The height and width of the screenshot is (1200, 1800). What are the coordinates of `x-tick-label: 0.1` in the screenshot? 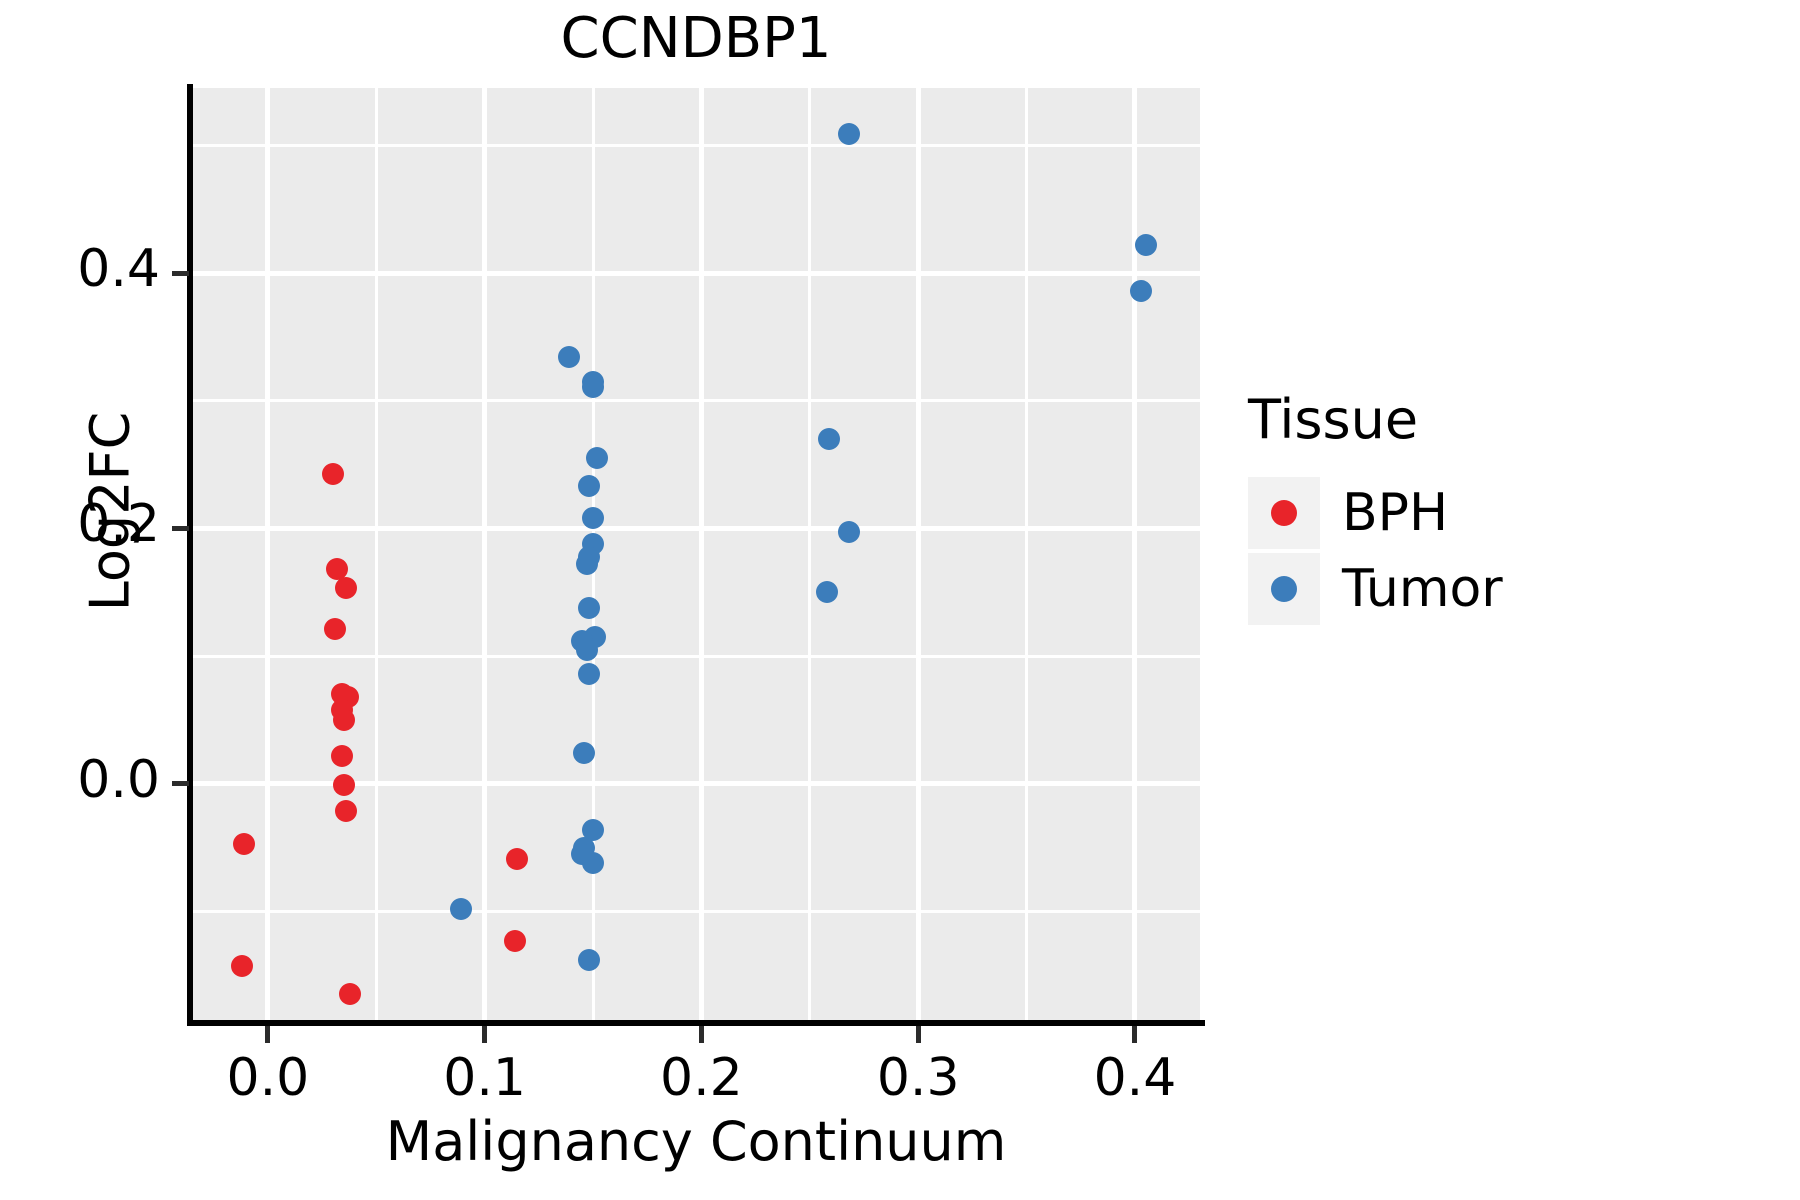 It's located at (484, 1078).